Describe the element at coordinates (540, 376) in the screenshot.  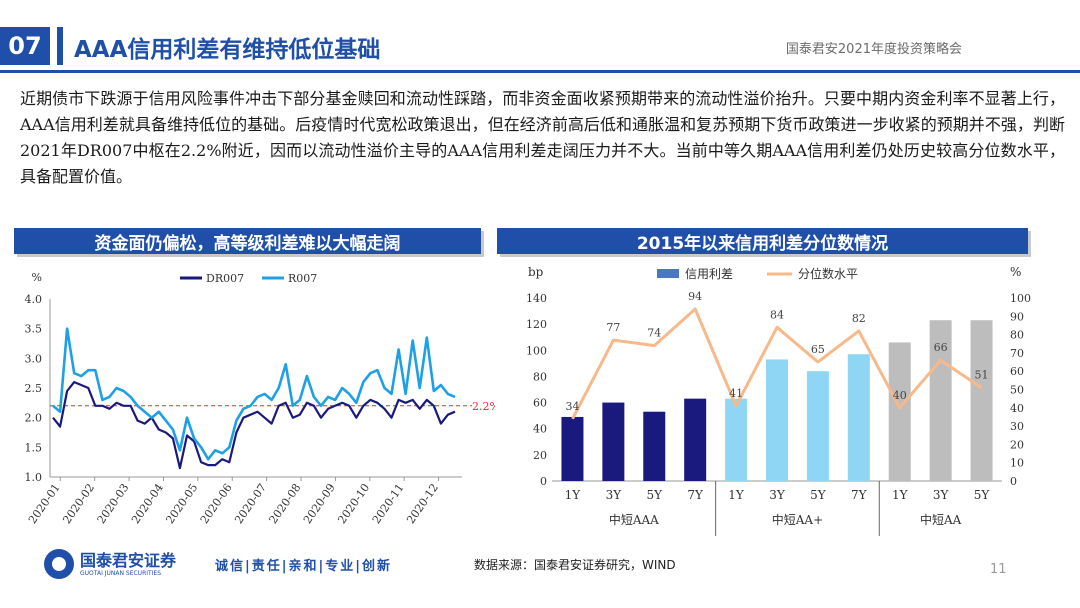
I see `y-left-tick-label: 80` at that location.